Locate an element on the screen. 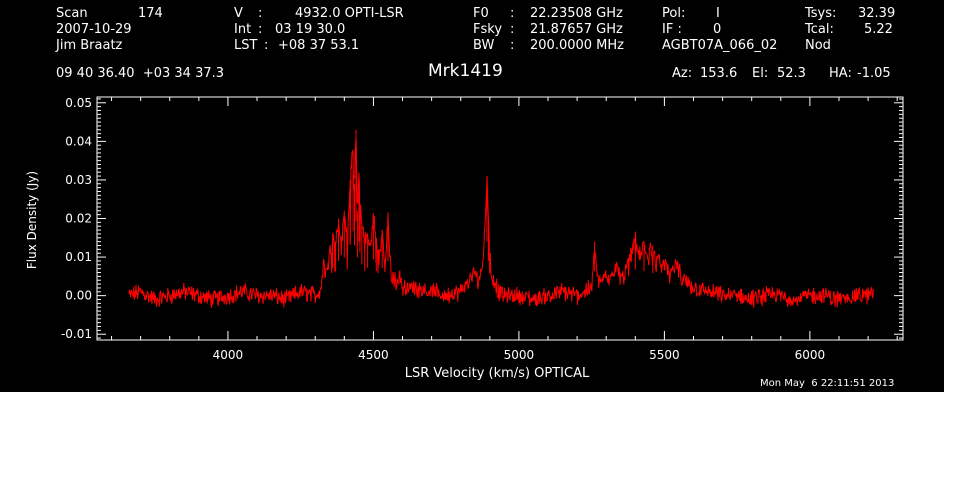  f0-colon: : is located at coordinates (512, 13).